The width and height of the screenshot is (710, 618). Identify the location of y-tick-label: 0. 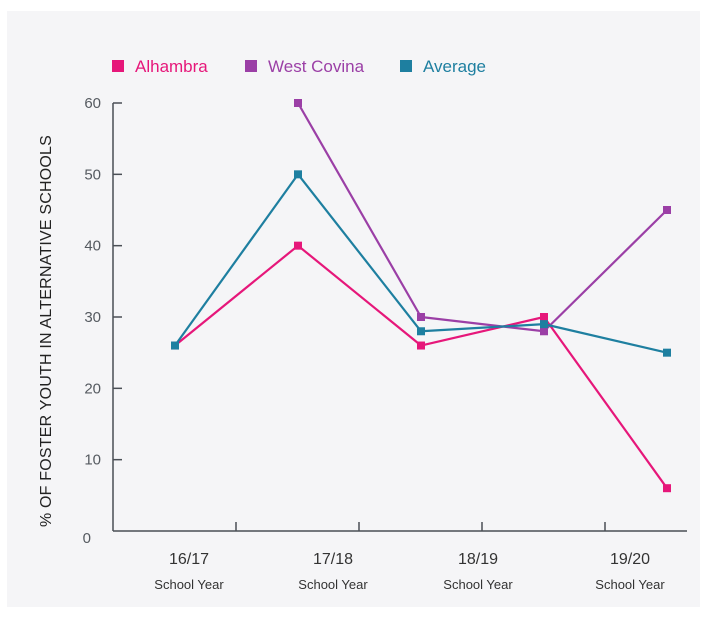
(87, 538).